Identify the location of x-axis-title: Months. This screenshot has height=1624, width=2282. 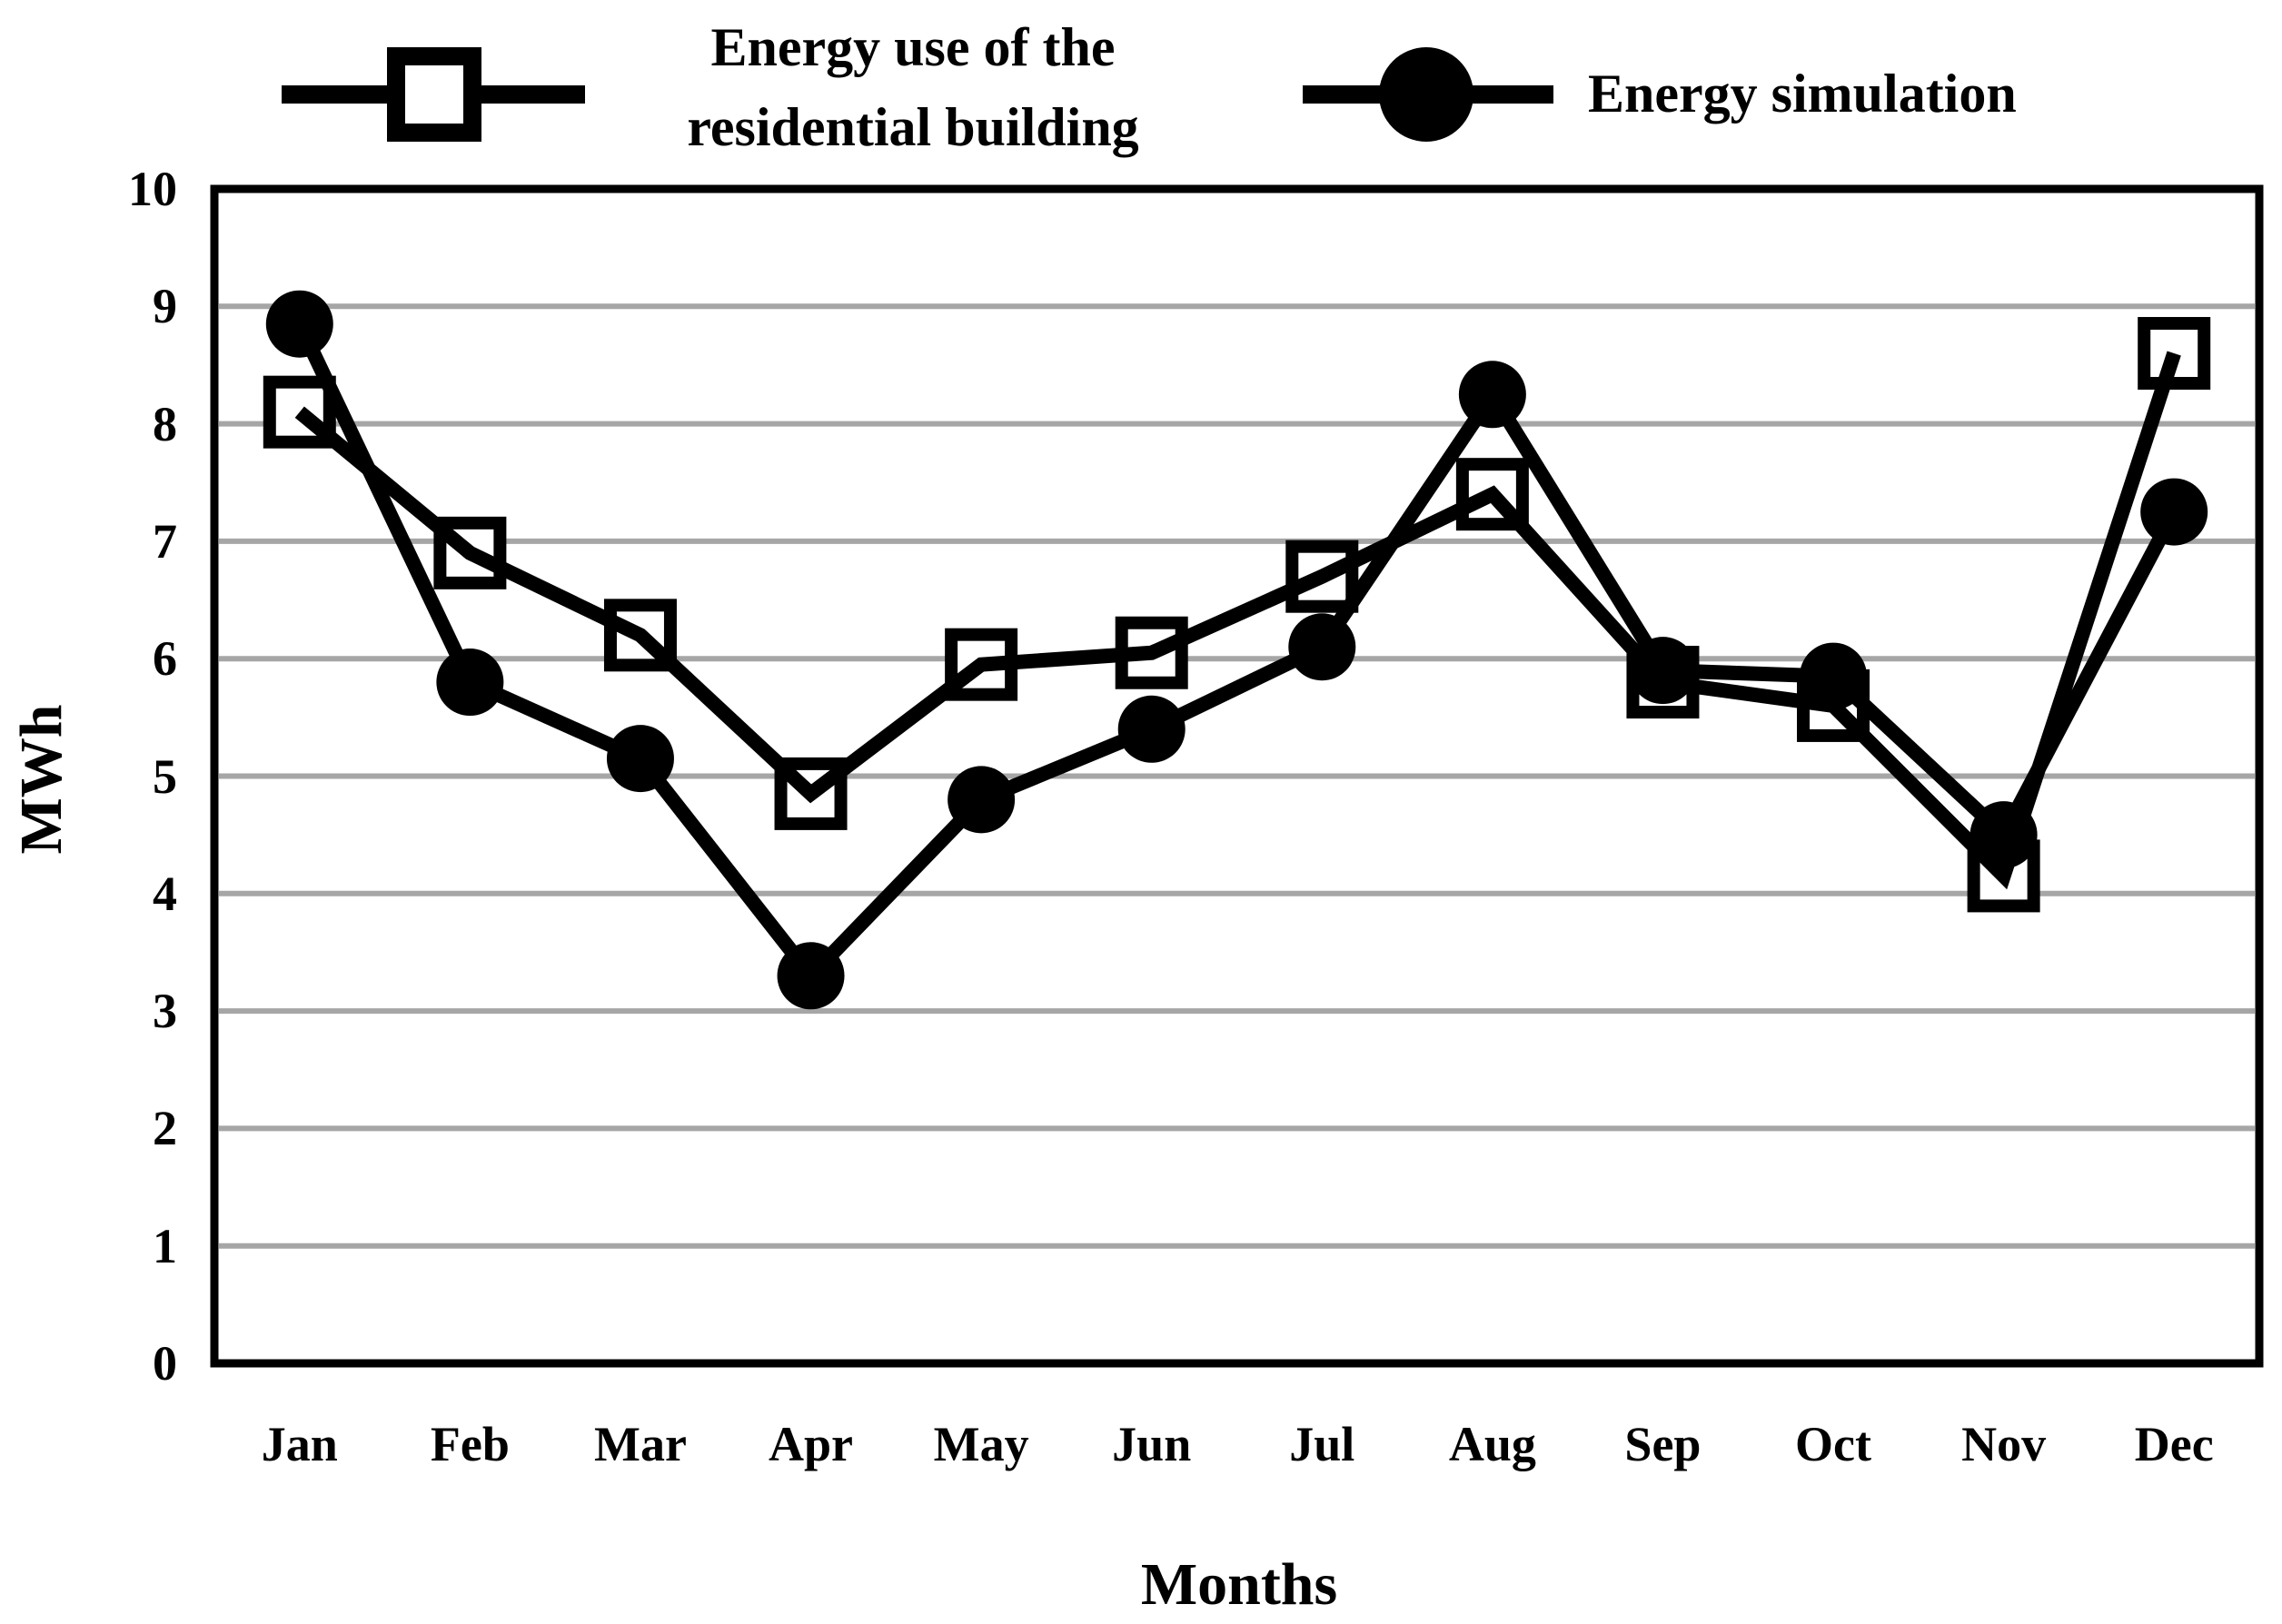
(1239, 1584).